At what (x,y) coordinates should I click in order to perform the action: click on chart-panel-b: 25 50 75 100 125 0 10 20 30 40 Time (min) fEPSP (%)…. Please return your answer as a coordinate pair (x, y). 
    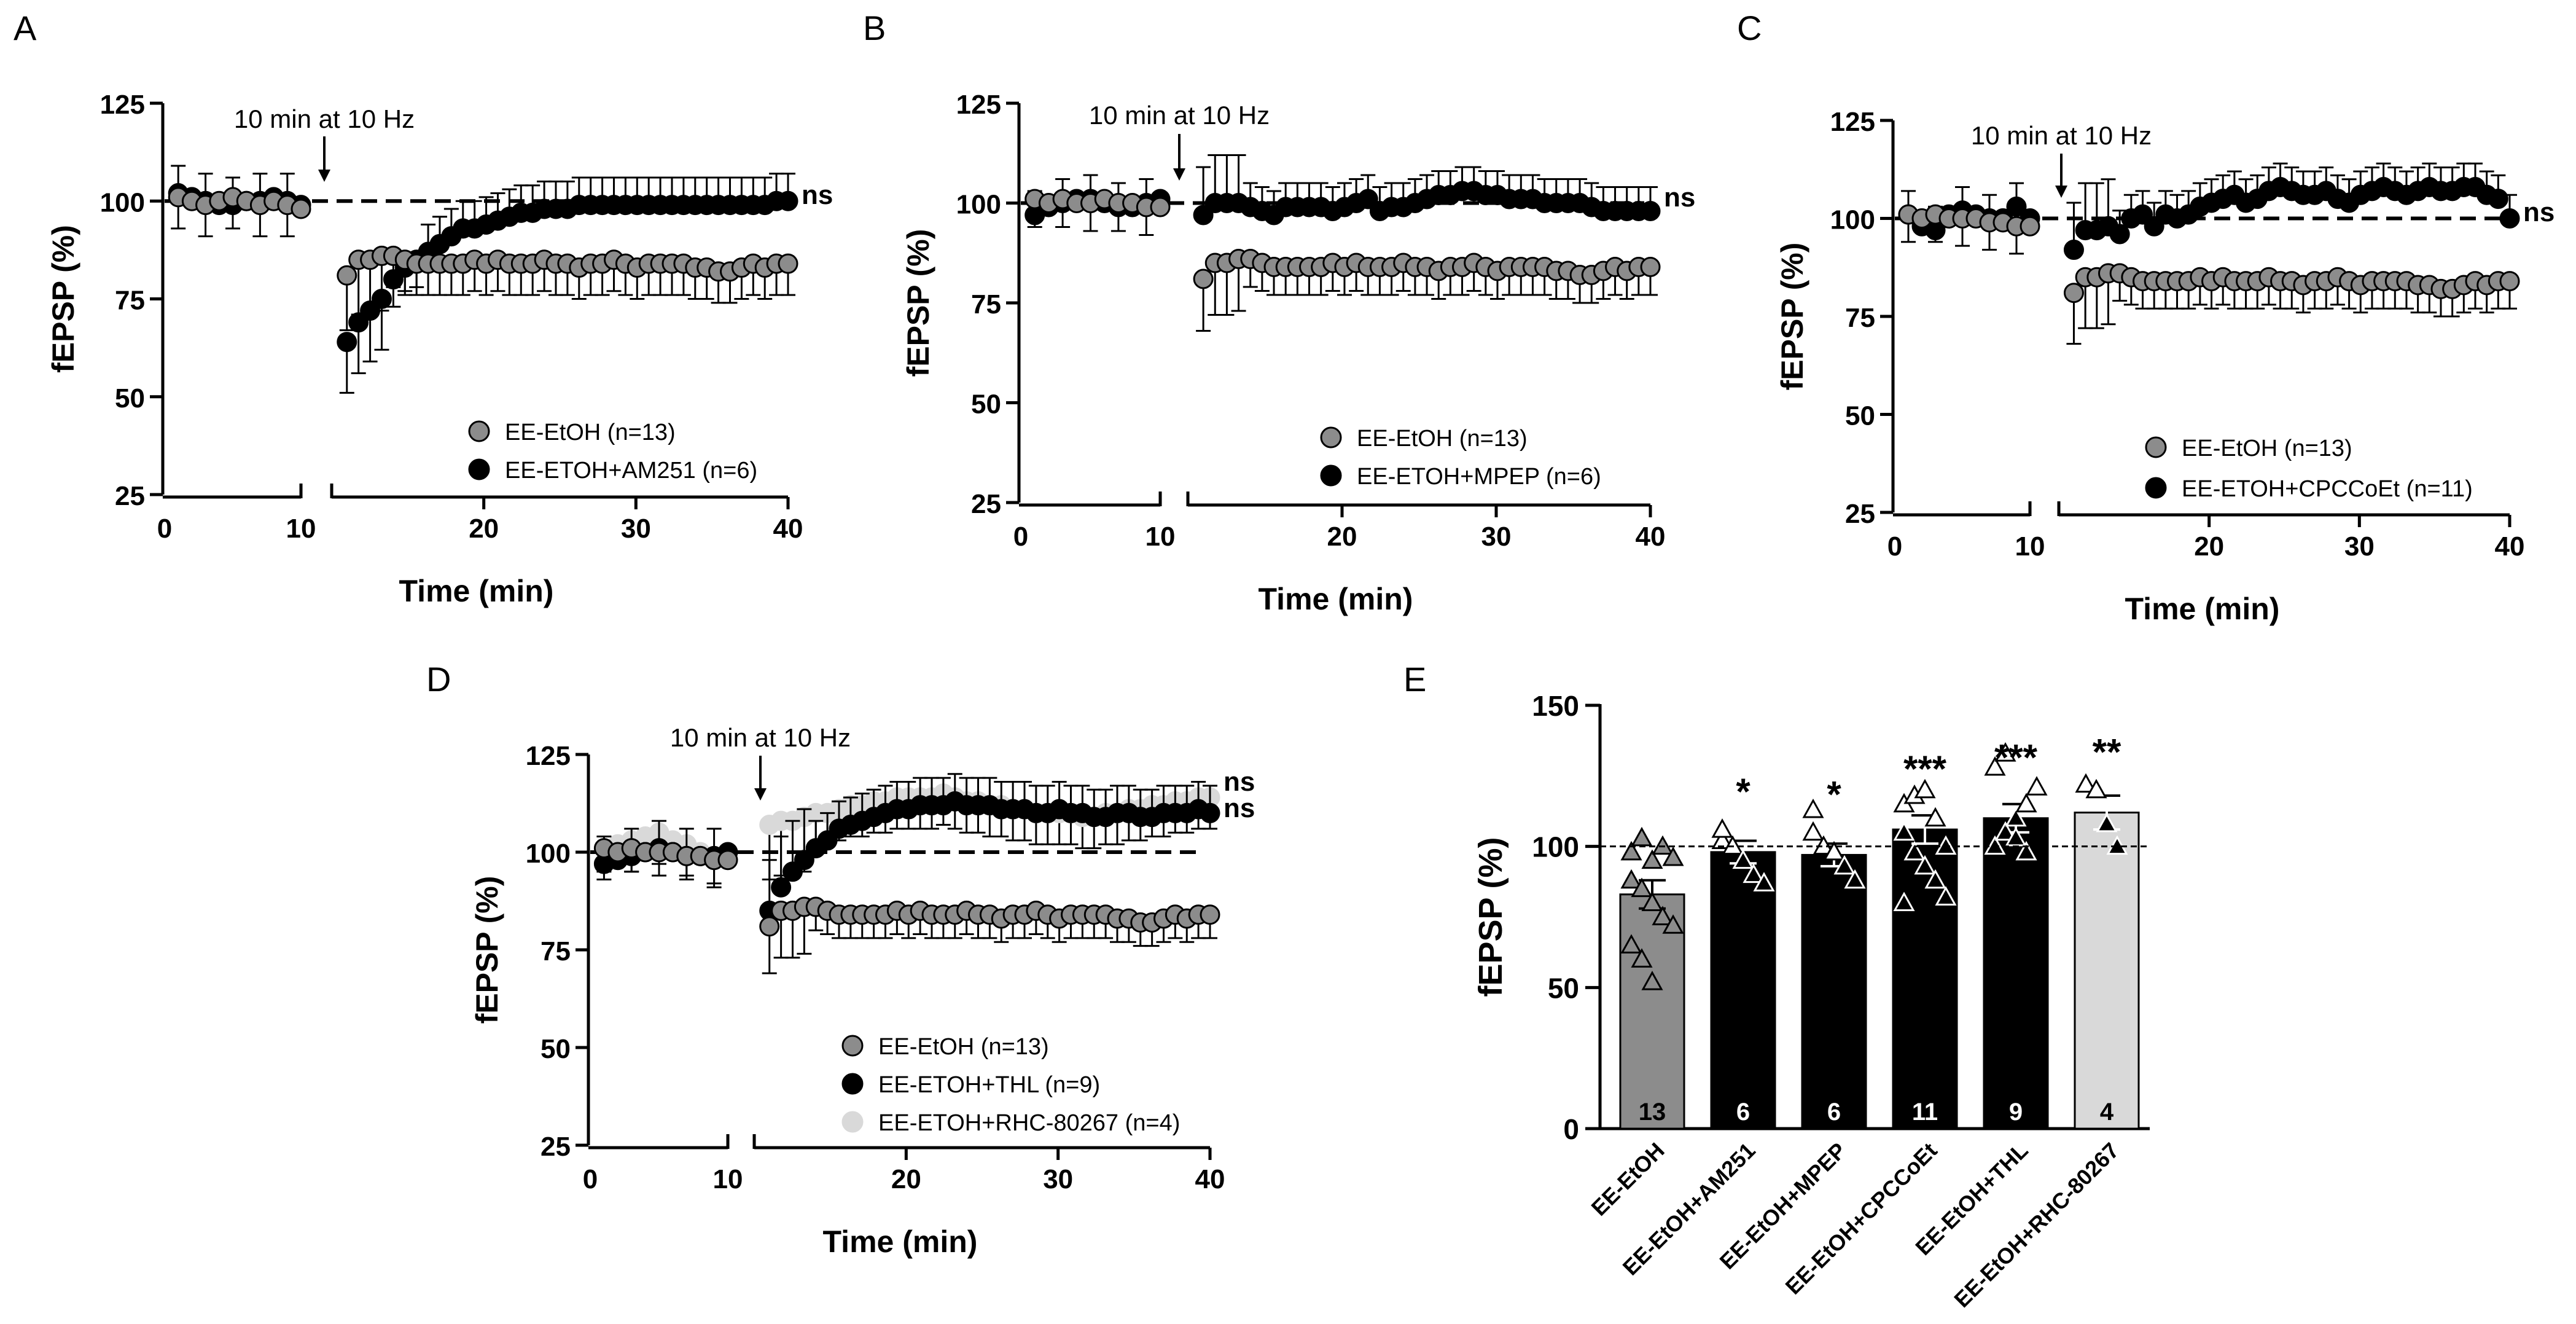
    Looking at the image, I should click on (1298, 353).